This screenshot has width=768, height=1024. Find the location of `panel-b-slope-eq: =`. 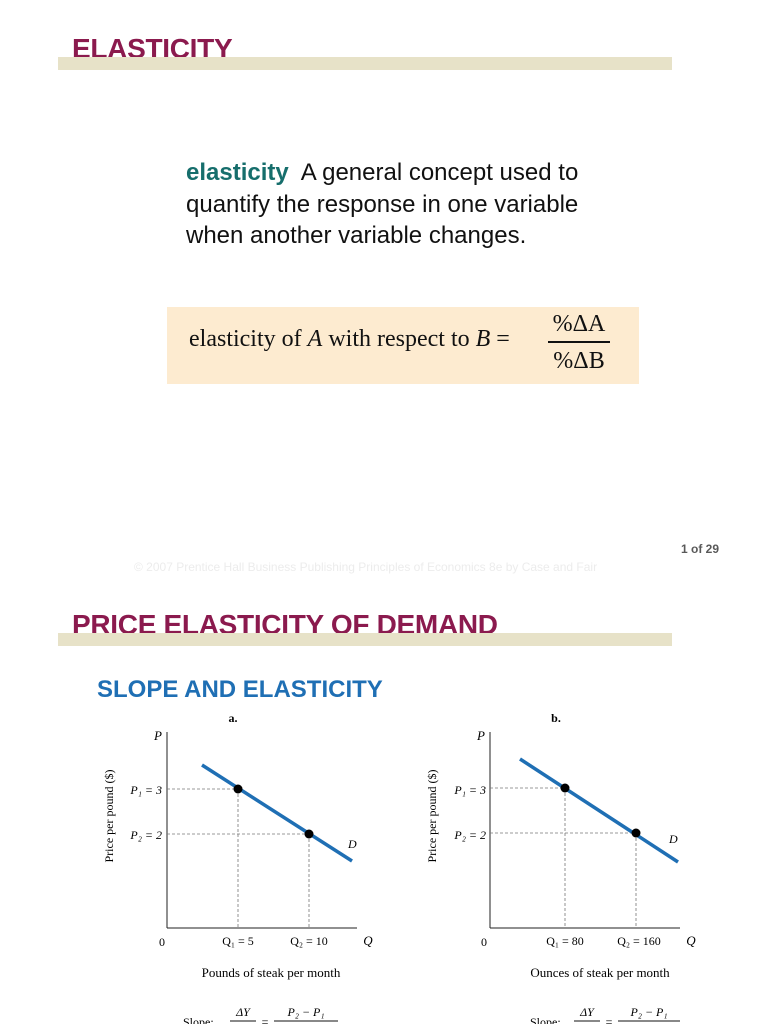

panel-b-slope-eq: = is located at coordinates (609, 1019).